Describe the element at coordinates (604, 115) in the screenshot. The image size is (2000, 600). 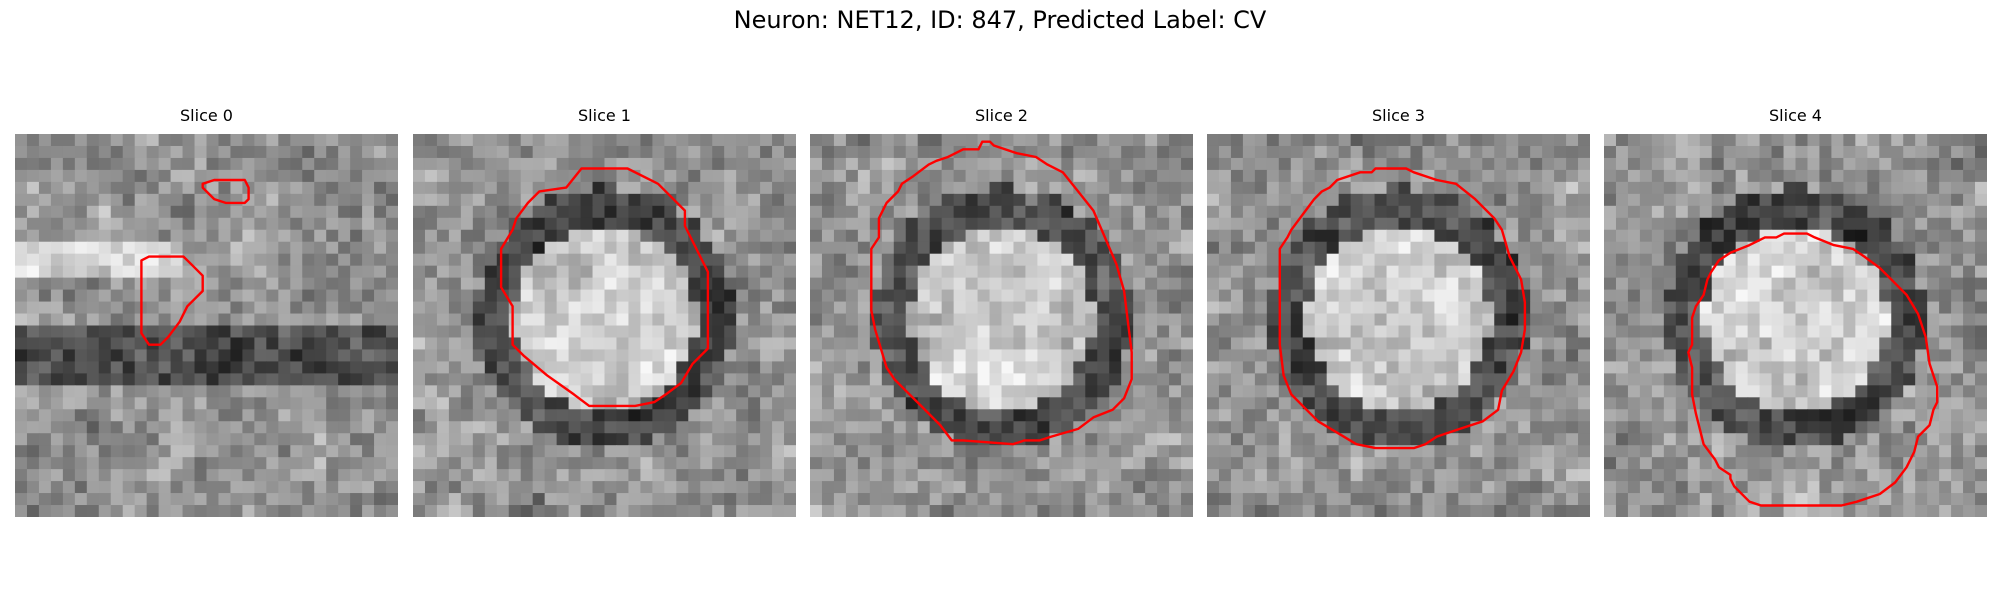
I see `panel-title: Slice 1` at that location.